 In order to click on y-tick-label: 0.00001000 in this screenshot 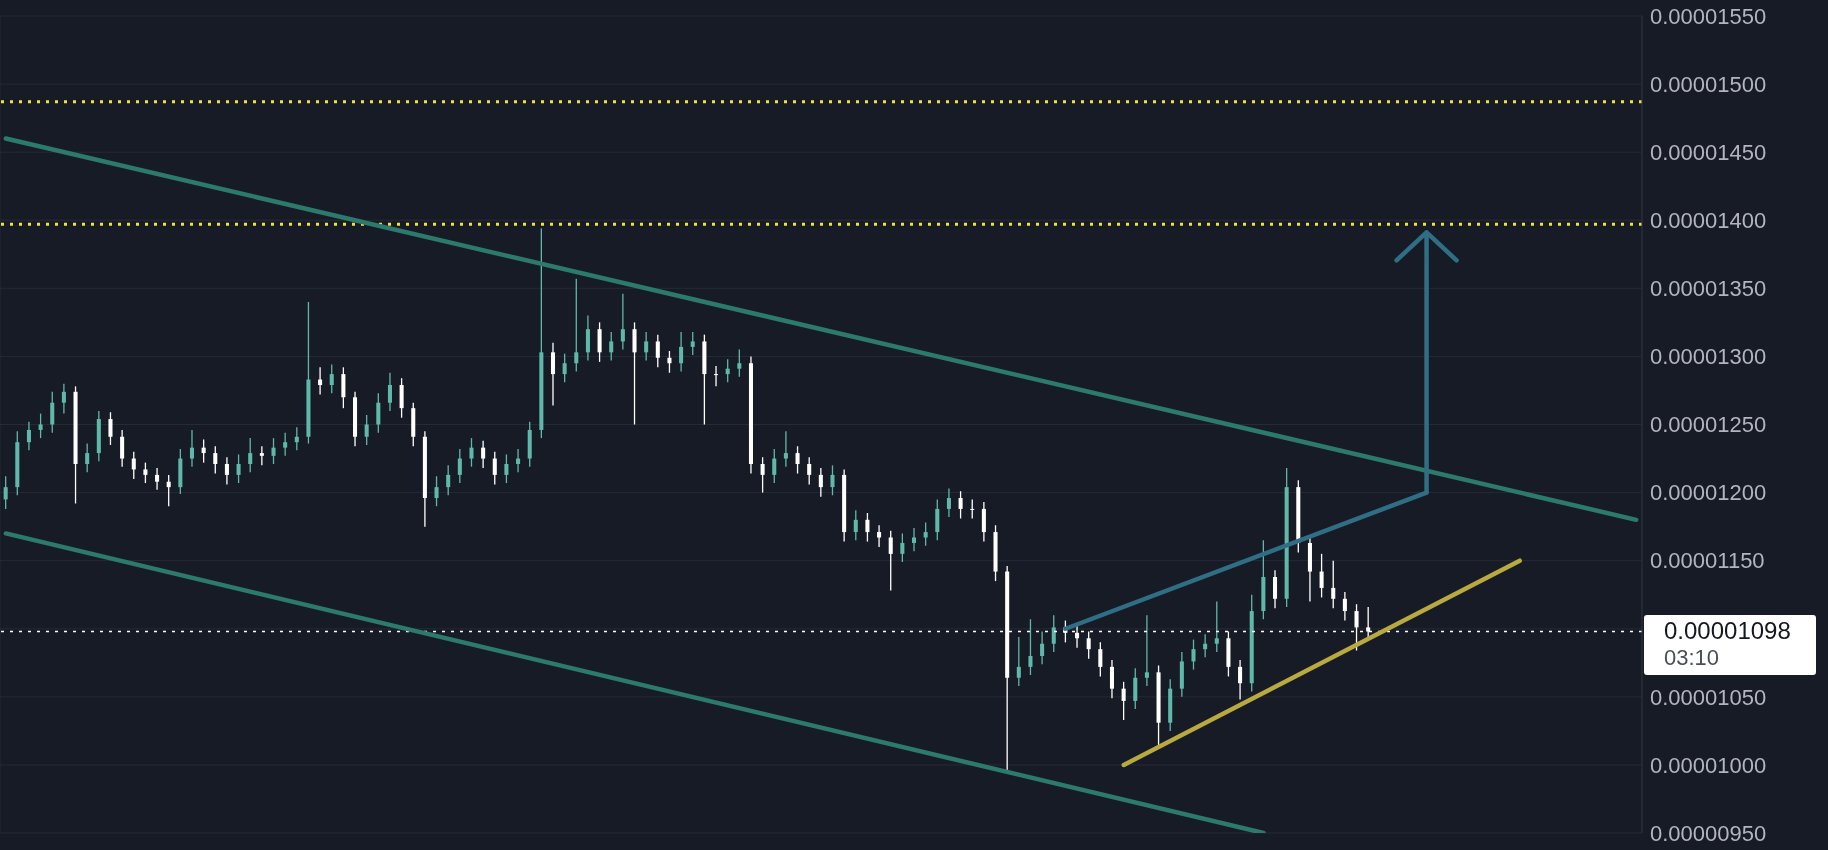, I will do `click(1708, 765)`.